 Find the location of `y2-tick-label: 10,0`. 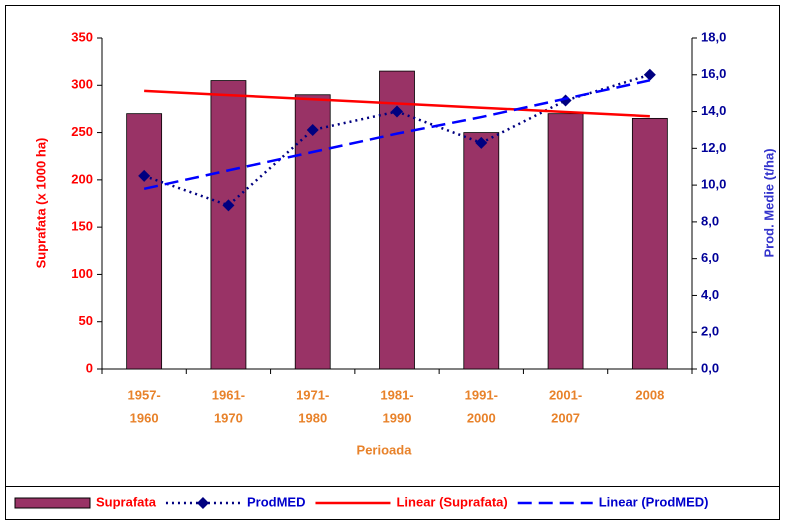

y2-tick-label: 10,0 is located at coordinates (713, 184).